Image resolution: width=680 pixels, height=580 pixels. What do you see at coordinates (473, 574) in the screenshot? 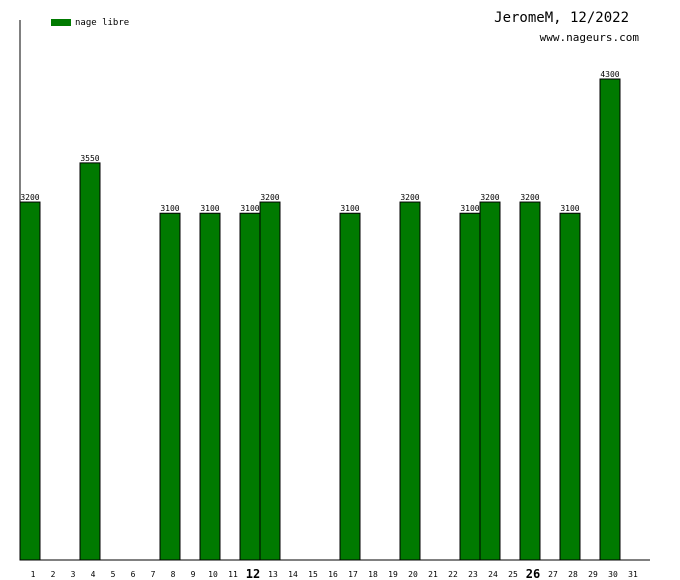
I see `x-tick-23: 23` at bounding box center [473, 574].